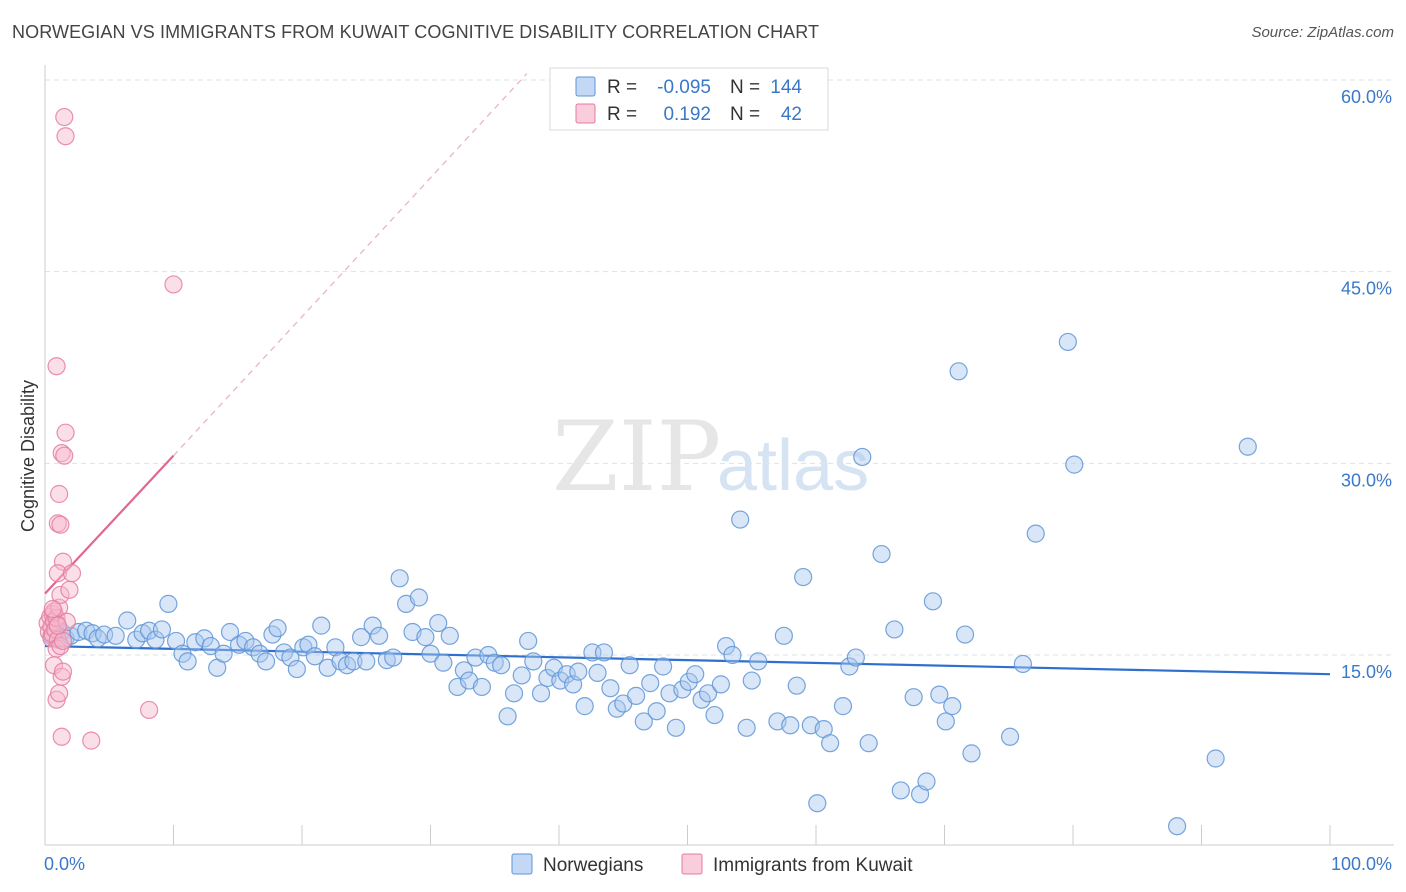 The width and height of the screenshot is (1406, 892). I want to click on series-kuwait, so click(110, 428).